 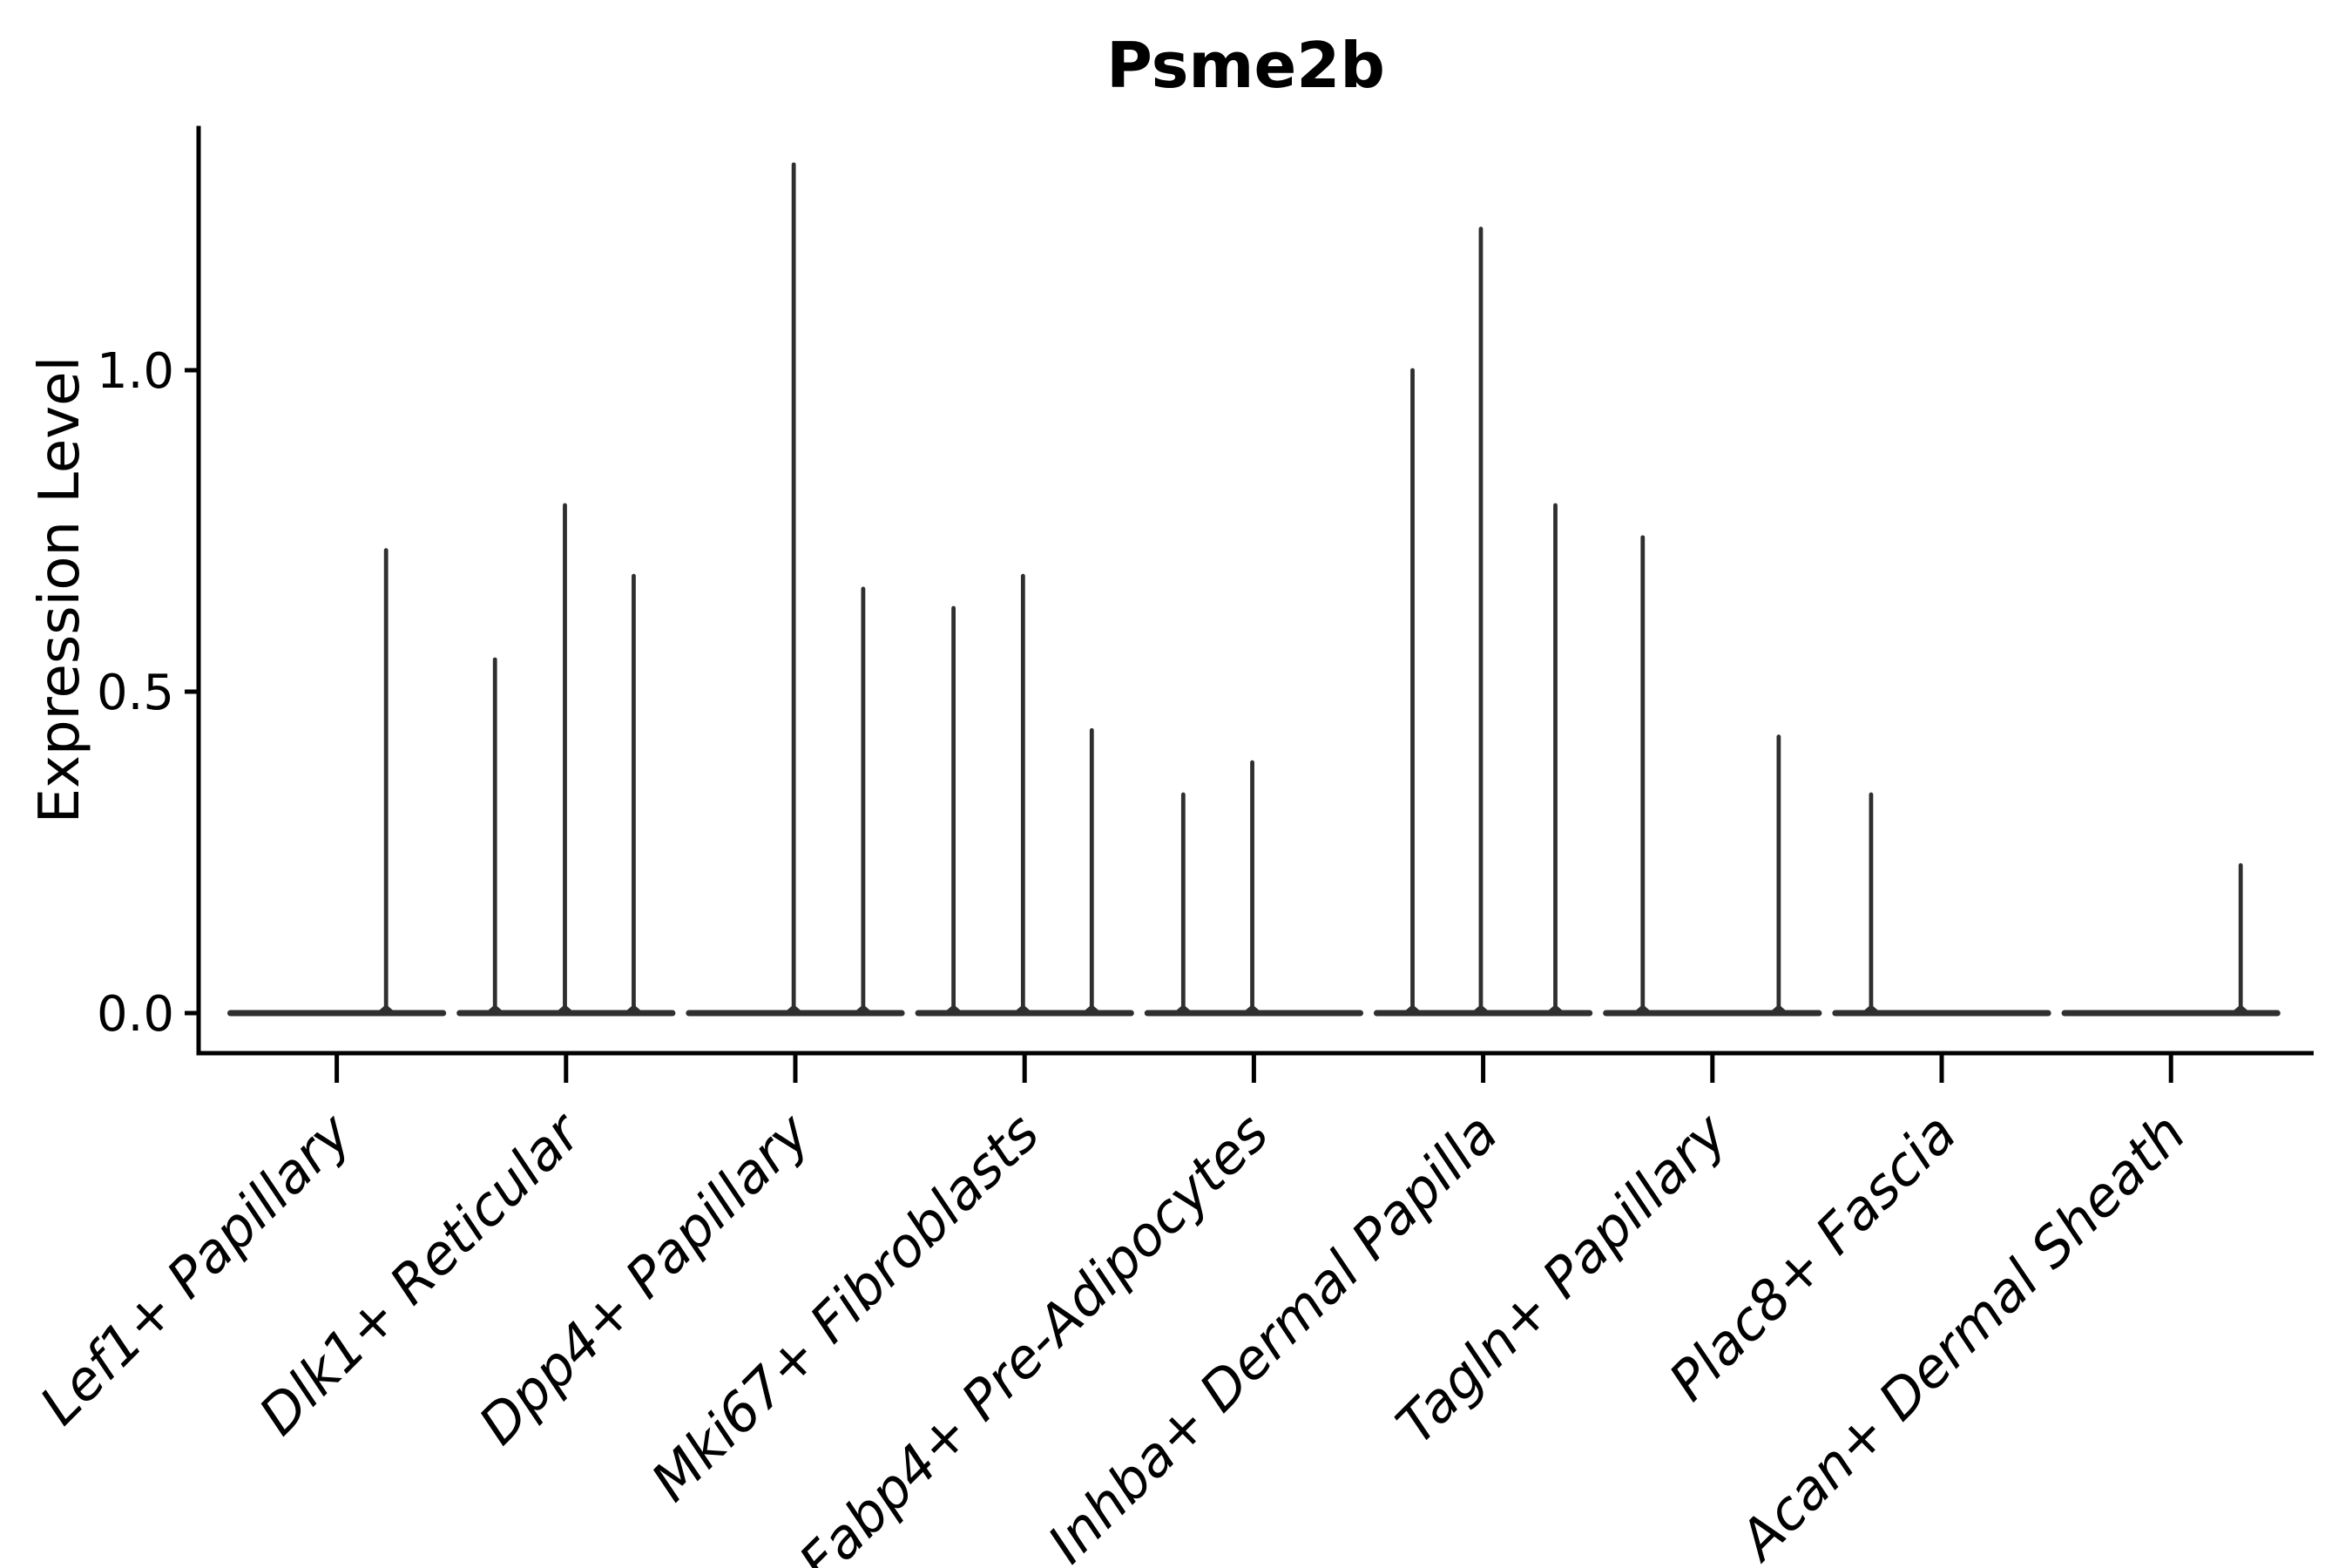 I want to click on y-tick-label: 0.0, so click(x=135, y=1014).